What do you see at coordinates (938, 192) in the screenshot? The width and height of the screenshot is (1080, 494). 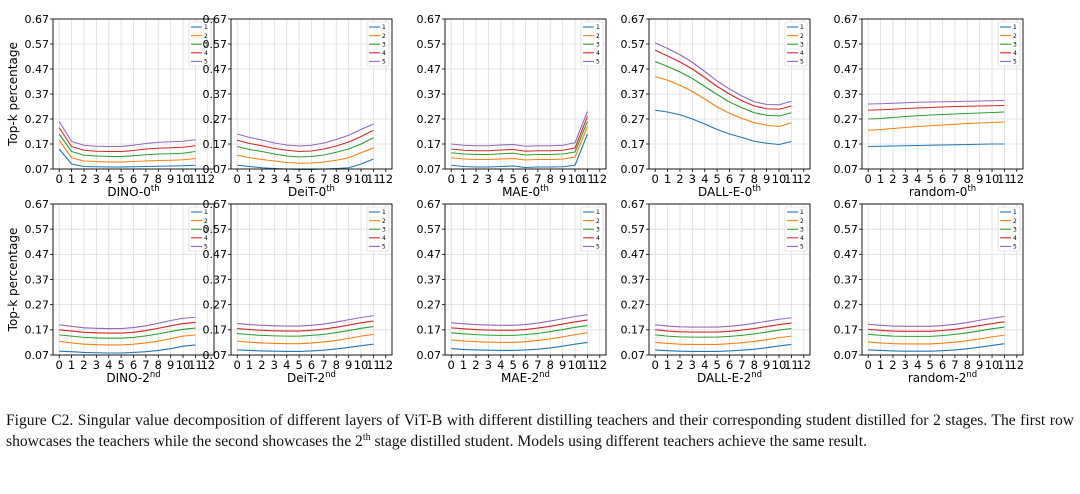 I see `x-axis-label-text: random-0` at bounding box center [938, 192].